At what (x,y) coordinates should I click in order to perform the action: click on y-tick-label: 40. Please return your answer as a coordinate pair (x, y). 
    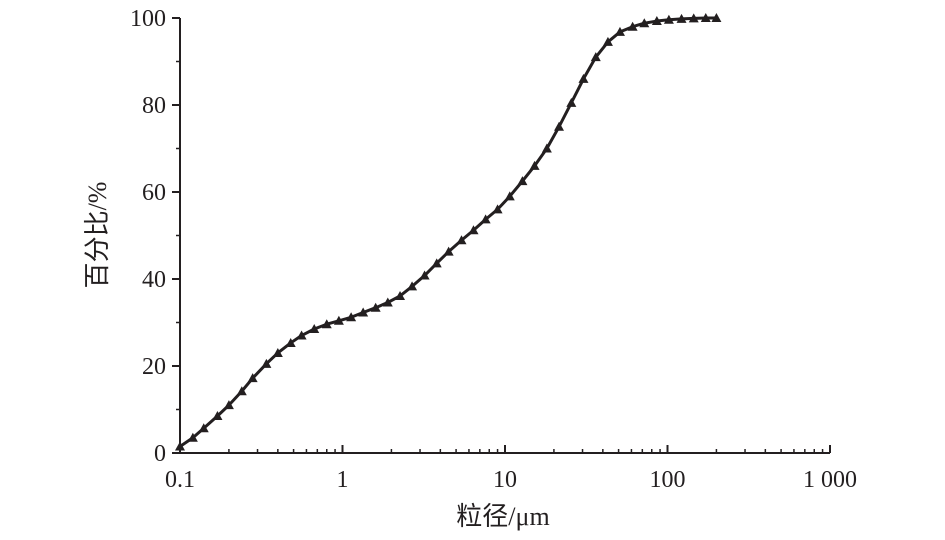
    Looking at the image, I should click on (154, 280).